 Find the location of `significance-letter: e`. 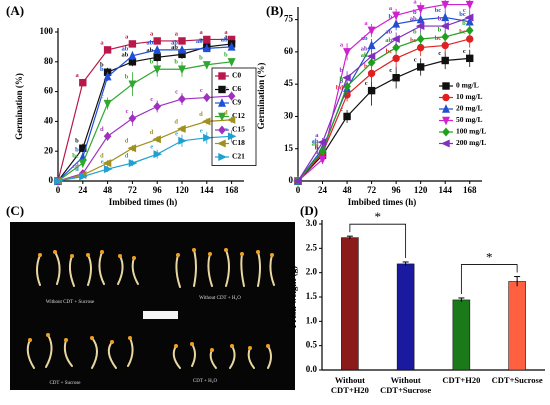

significance-letter: e is located at coordinates (176, 133).